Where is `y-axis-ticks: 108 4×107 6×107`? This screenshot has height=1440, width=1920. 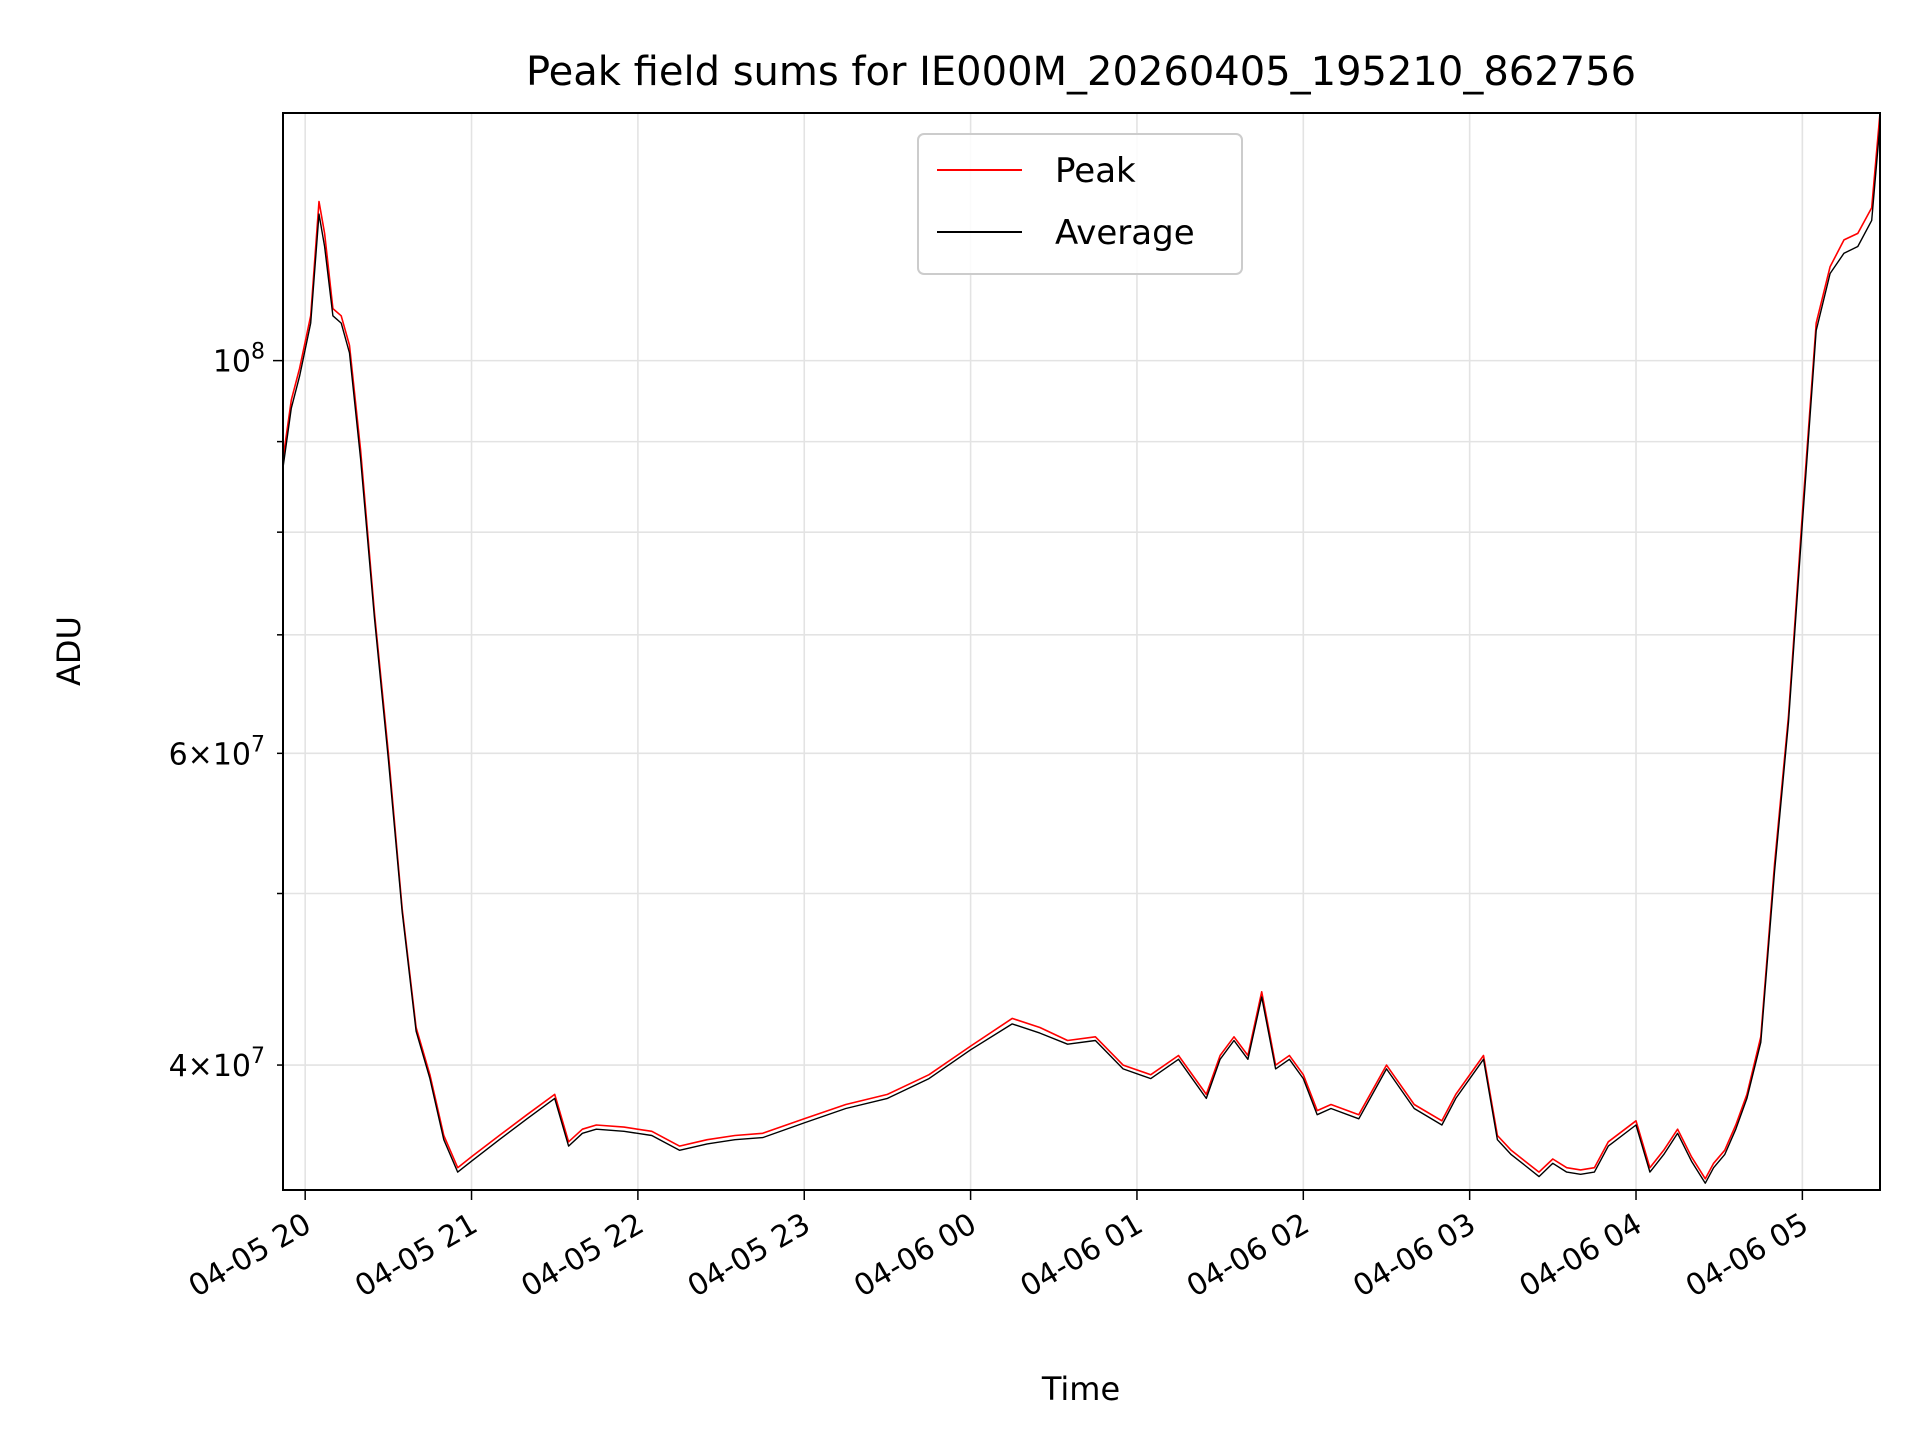
y-axis-ticks: 108 4×107 6×107 is located at coordinates (226, 712).